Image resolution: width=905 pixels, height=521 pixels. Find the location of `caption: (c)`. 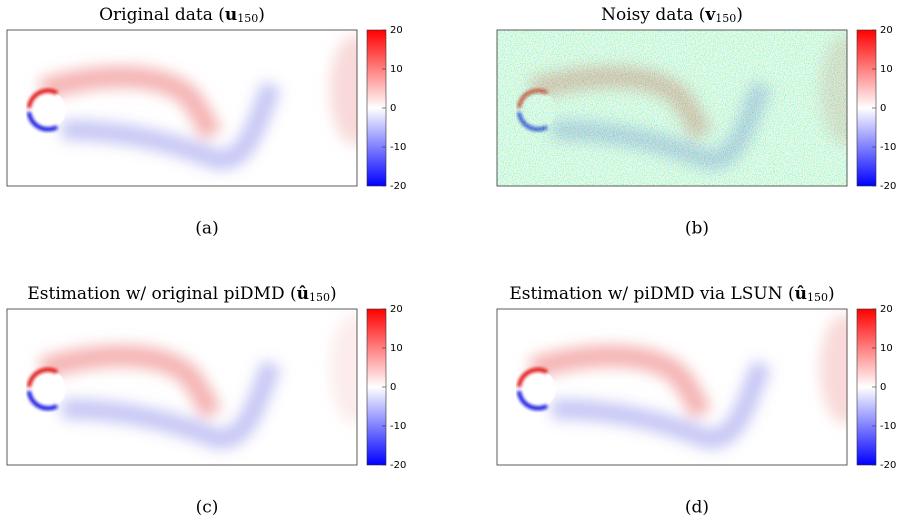

caption: (c) is located at coordinates (207, 508).